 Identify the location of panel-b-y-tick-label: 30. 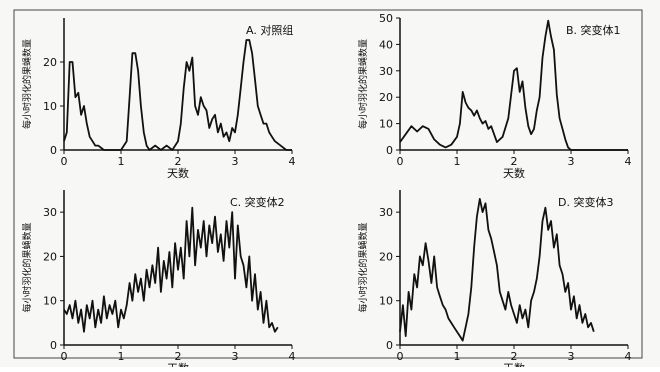
(386, 71).